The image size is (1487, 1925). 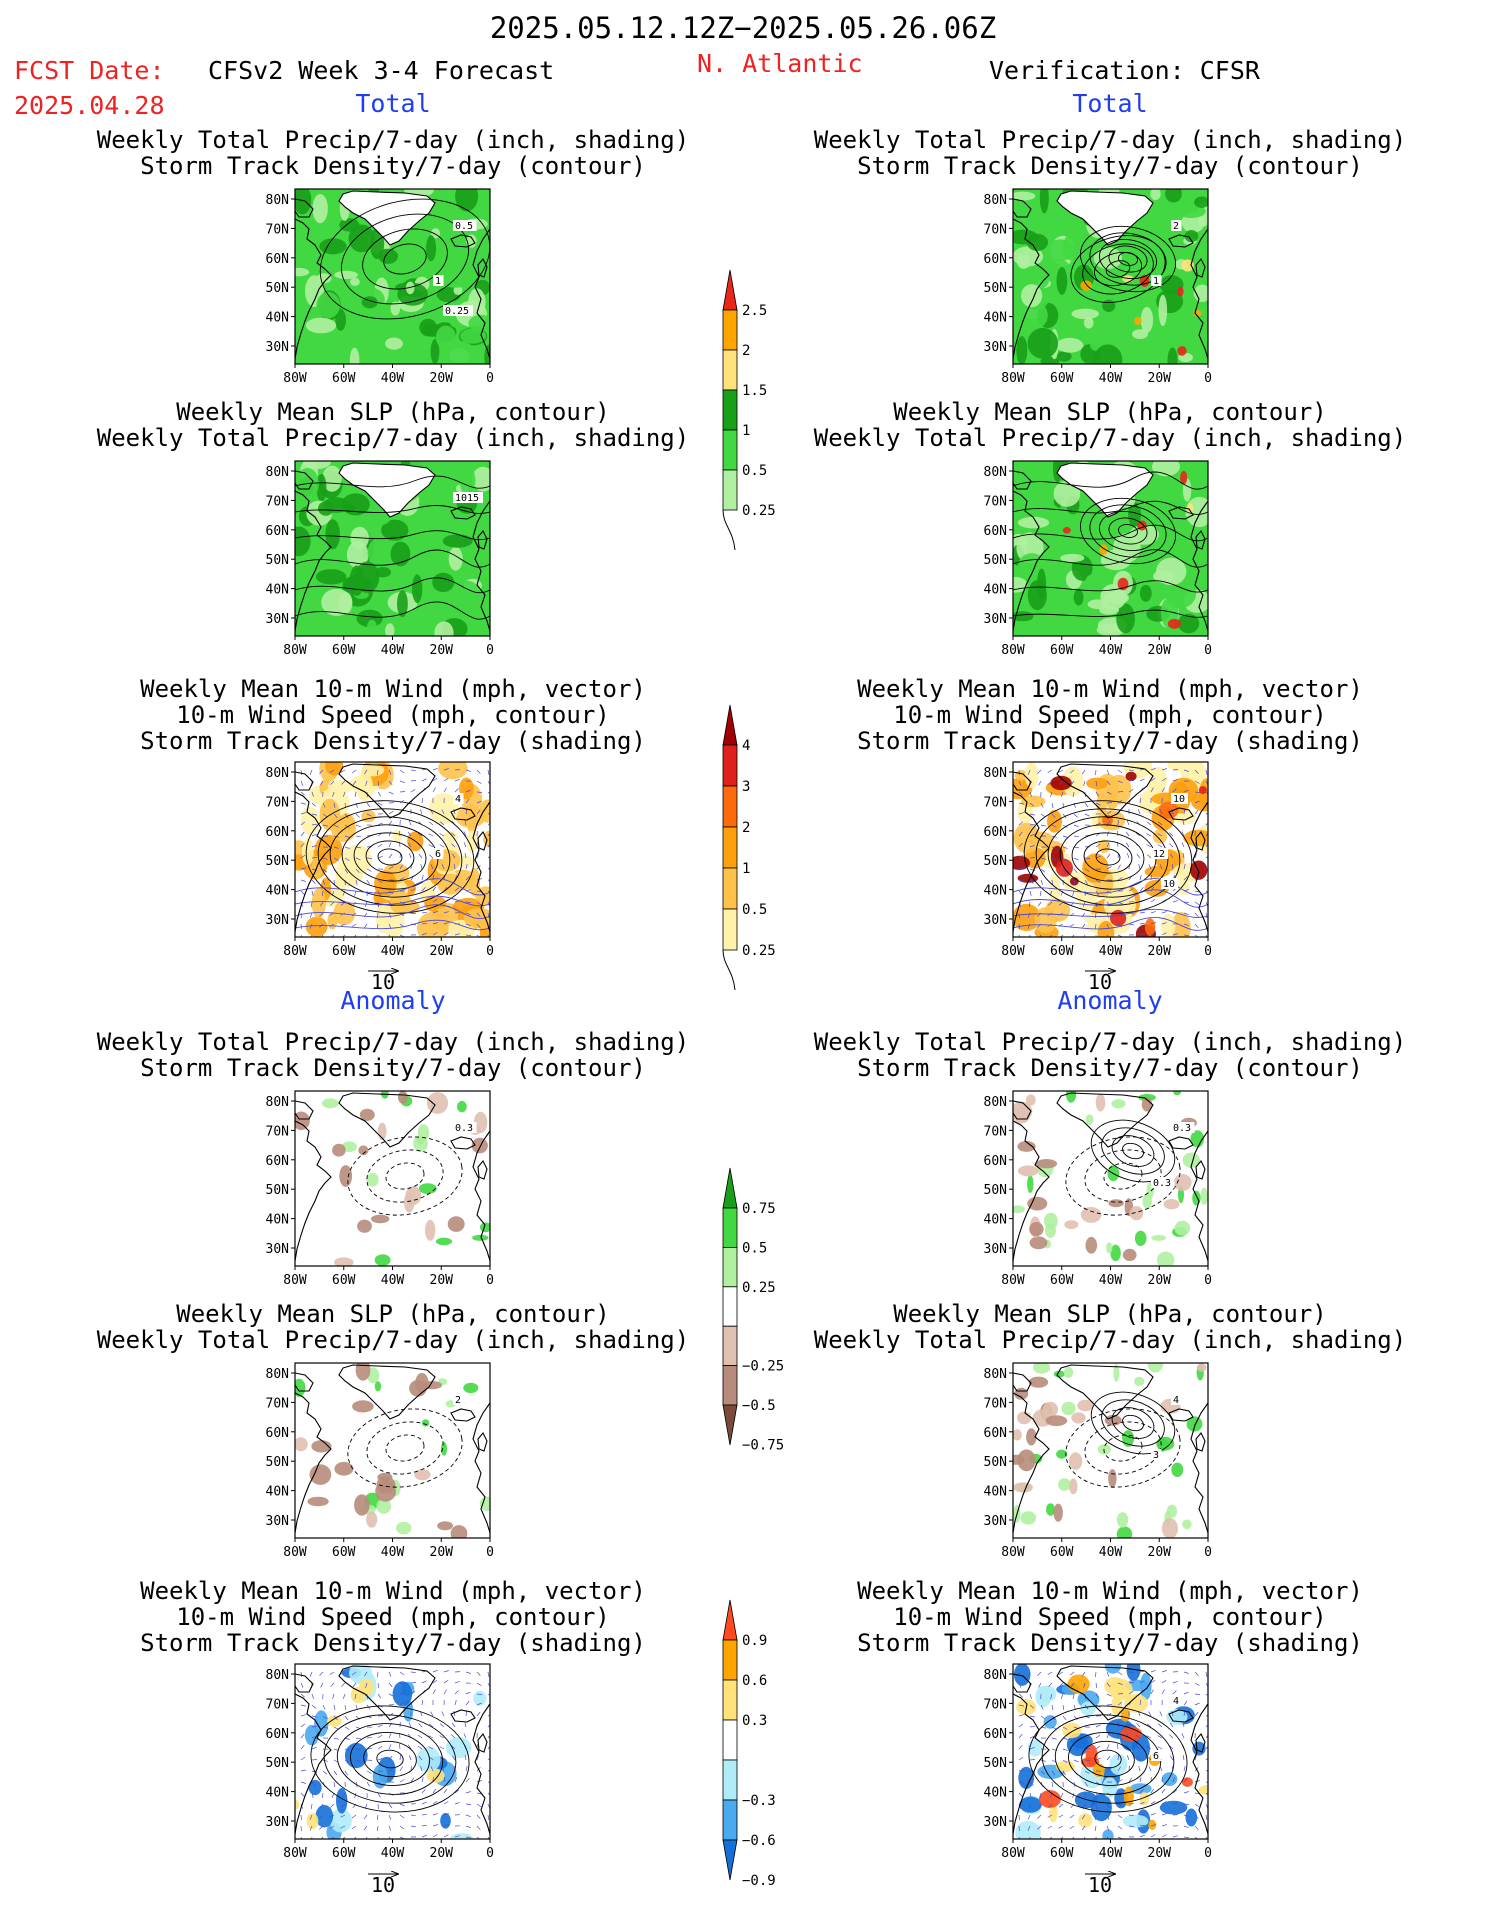 I want to click on lon-tick-label: 60W, so click(x=1062, y=1853).